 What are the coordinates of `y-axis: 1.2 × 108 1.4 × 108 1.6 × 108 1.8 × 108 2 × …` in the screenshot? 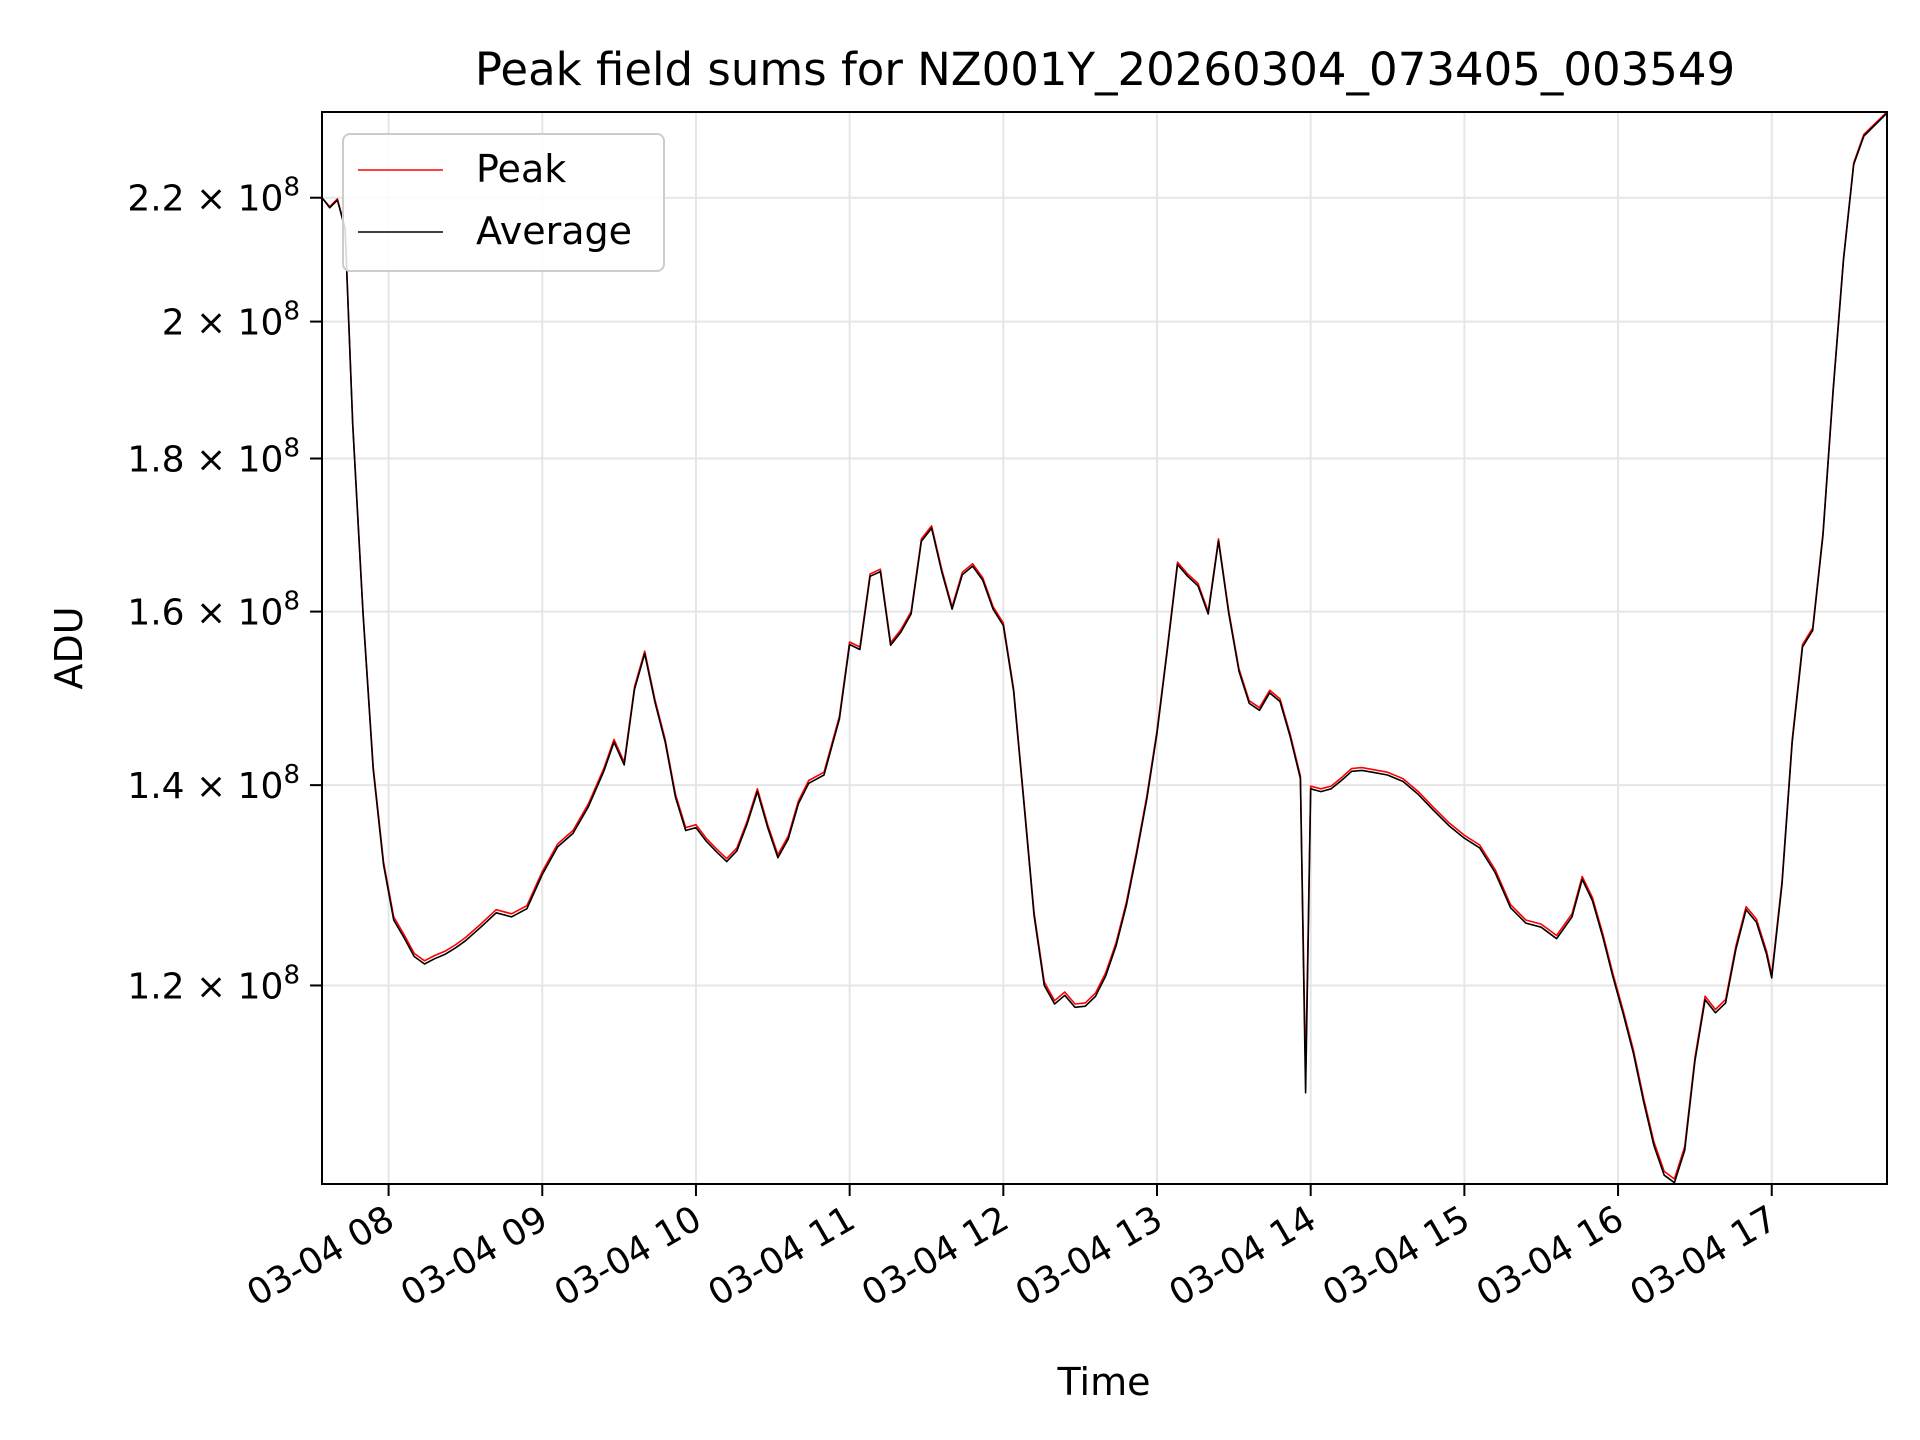 It's located at (224, 590).